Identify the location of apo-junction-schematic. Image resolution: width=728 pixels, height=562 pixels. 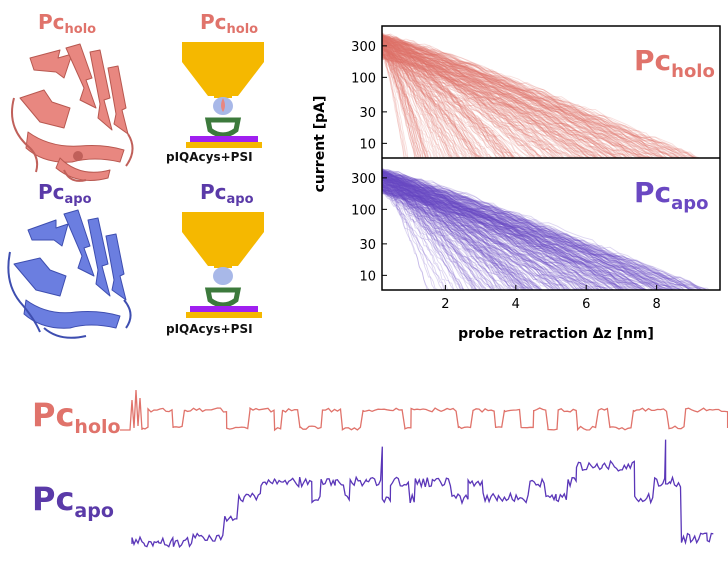
(223, 265).